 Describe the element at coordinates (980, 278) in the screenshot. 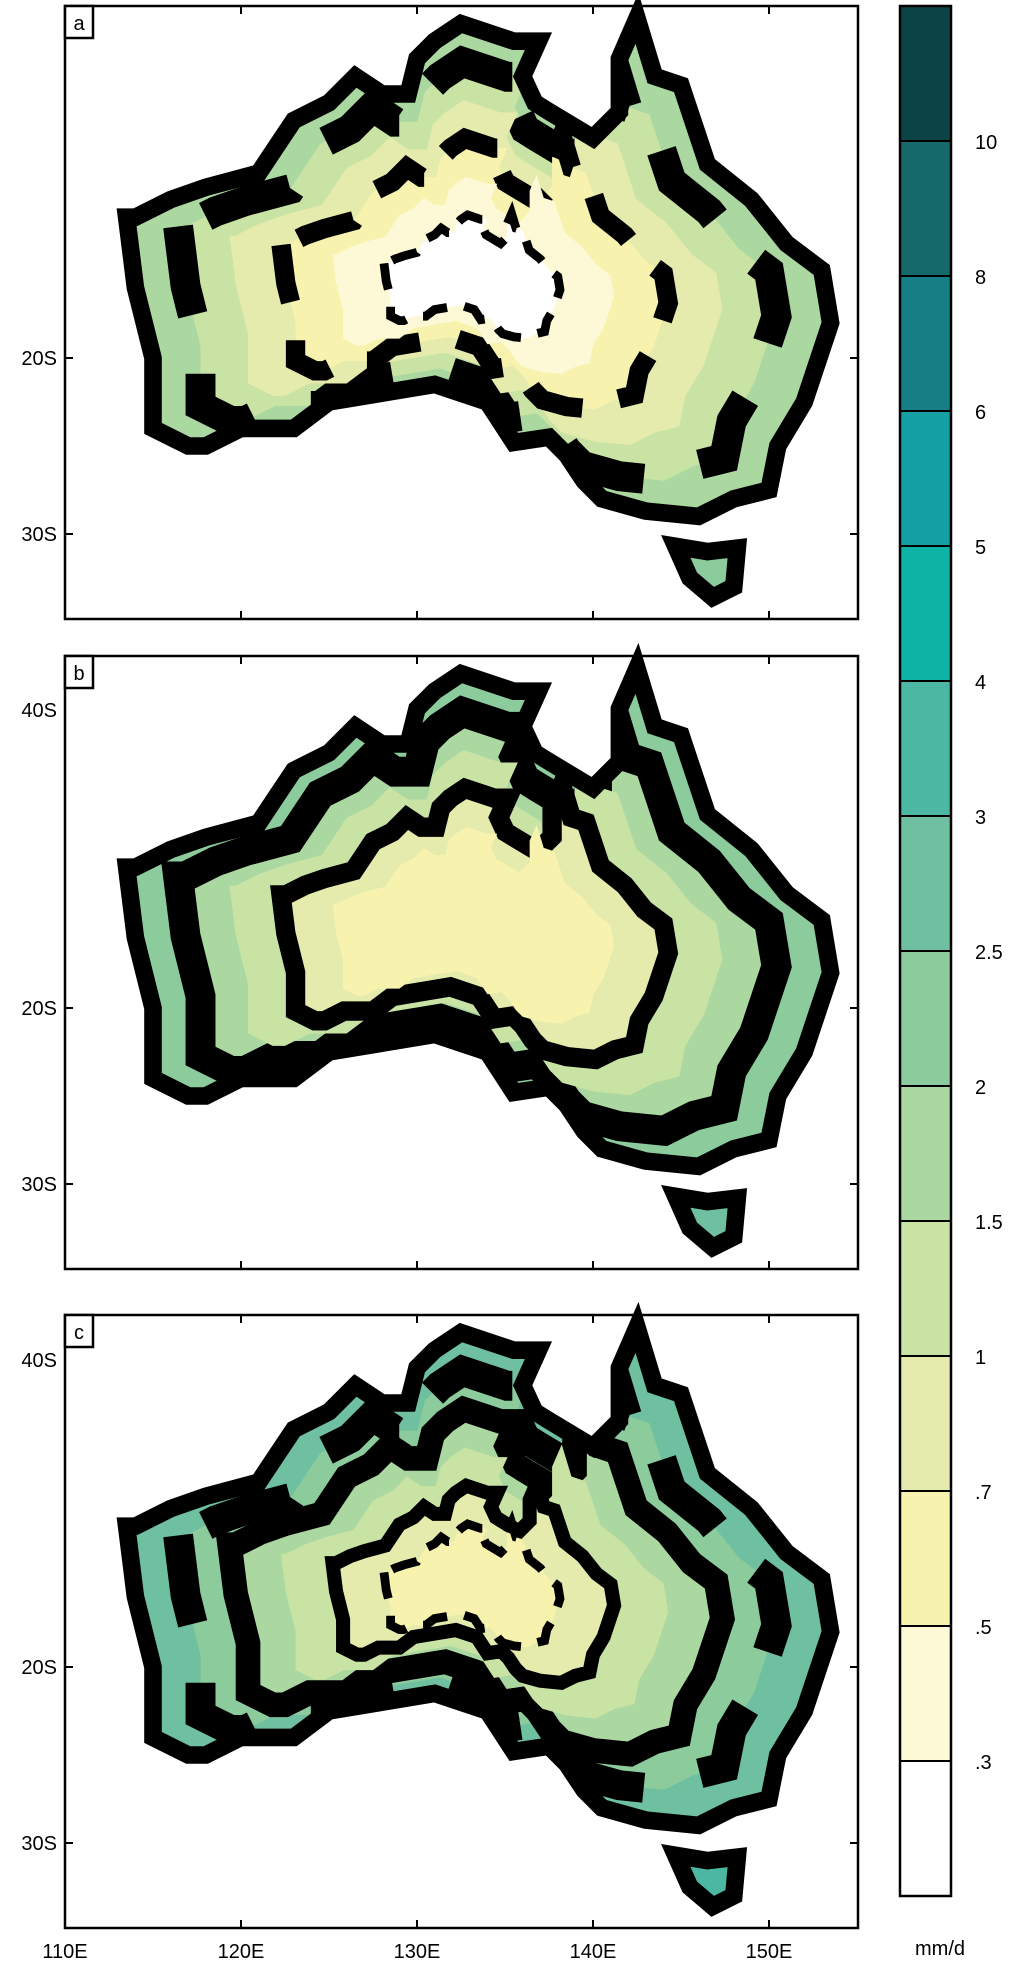

I see `colorbar-label: 8` at that location.